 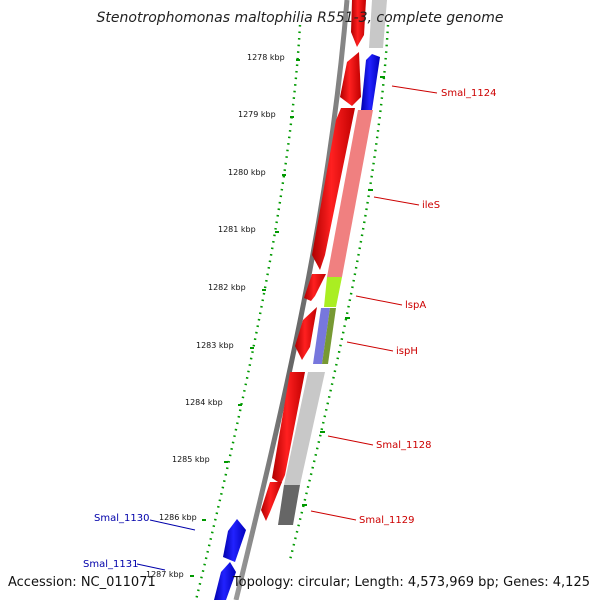 What do you see at coordinates (82, 582) in the screenshot?
I see `accession-text: Accession: NC_011071` at bounding box center [82, 582].